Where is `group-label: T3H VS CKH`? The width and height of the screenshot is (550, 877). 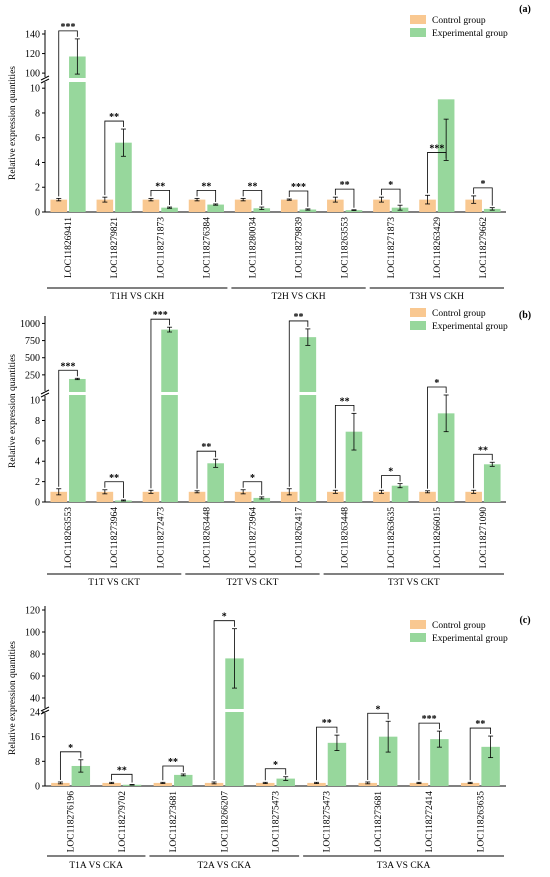
group-label: T3H VS CKH is located at coordinates (437, 297).